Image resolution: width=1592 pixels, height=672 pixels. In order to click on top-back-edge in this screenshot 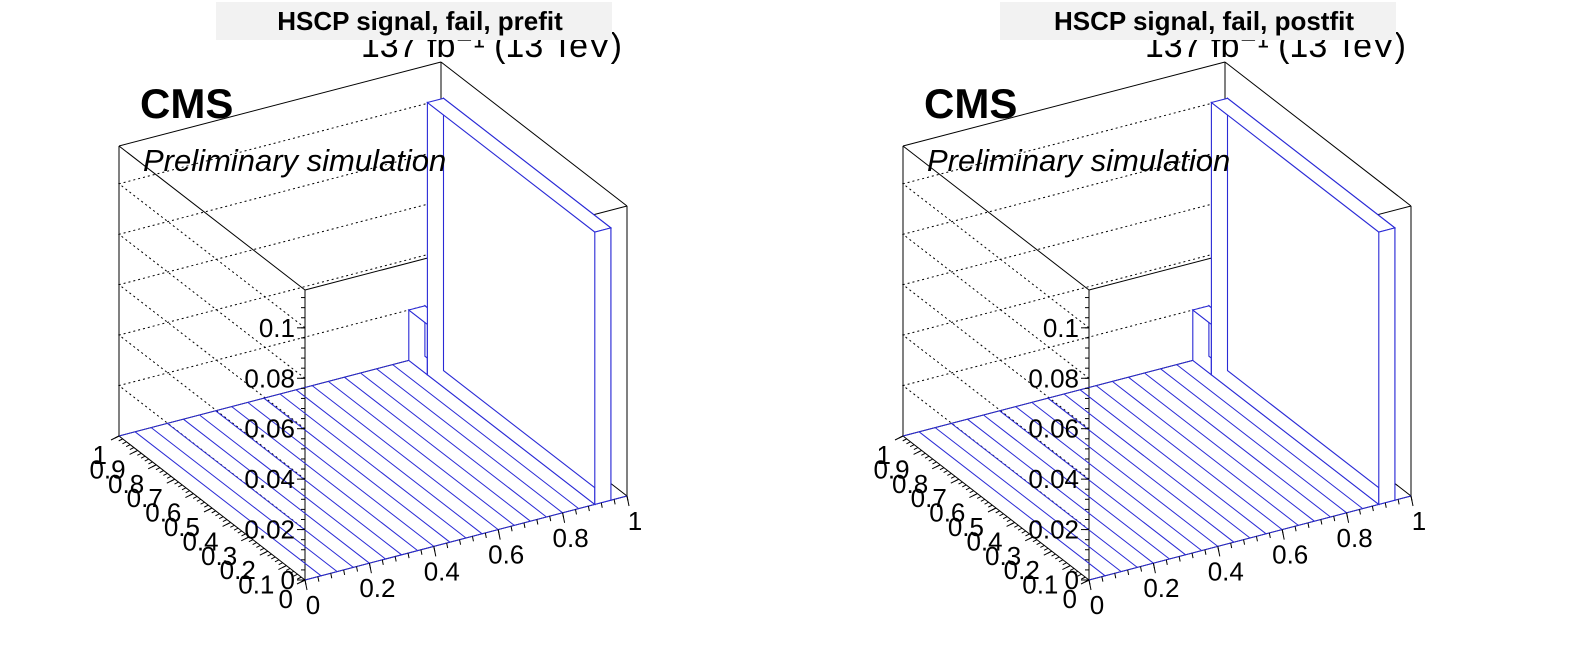, I will do `click(1064, 104)`.